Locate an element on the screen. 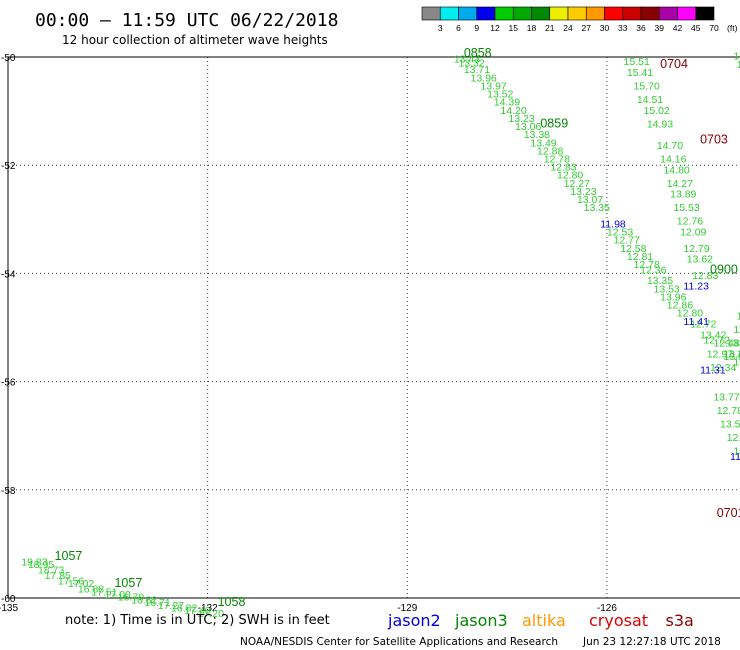 Image resolution: width=740 pixels, height=650 pixels. time-label: 0704 is located at coordinates (674, 64).